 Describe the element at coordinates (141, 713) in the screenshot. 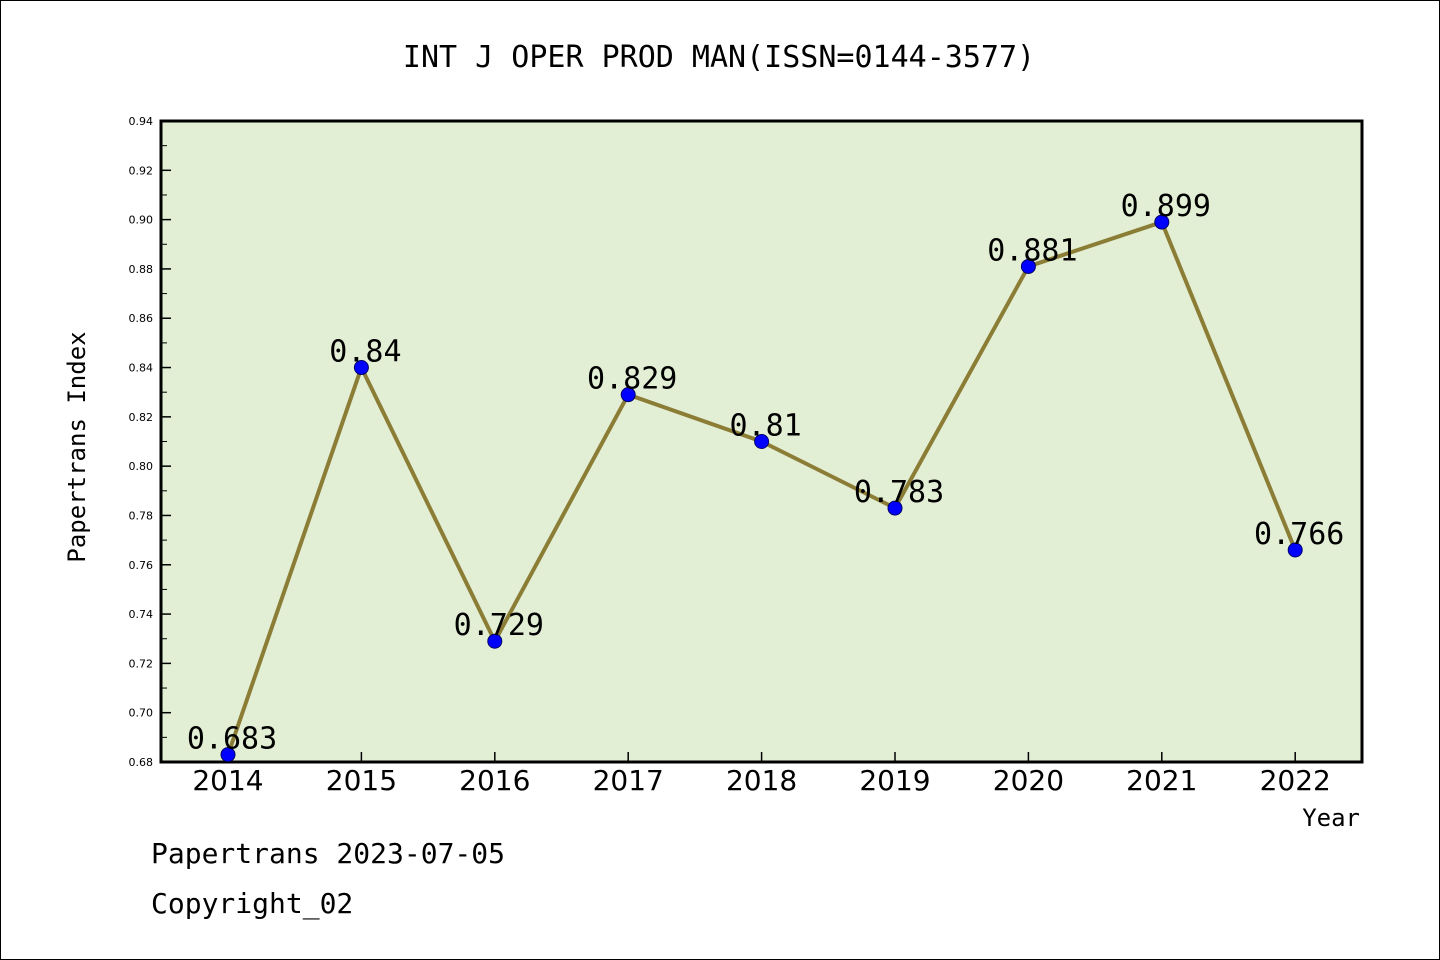

I see `y-tick-label: 0.70` at that location.